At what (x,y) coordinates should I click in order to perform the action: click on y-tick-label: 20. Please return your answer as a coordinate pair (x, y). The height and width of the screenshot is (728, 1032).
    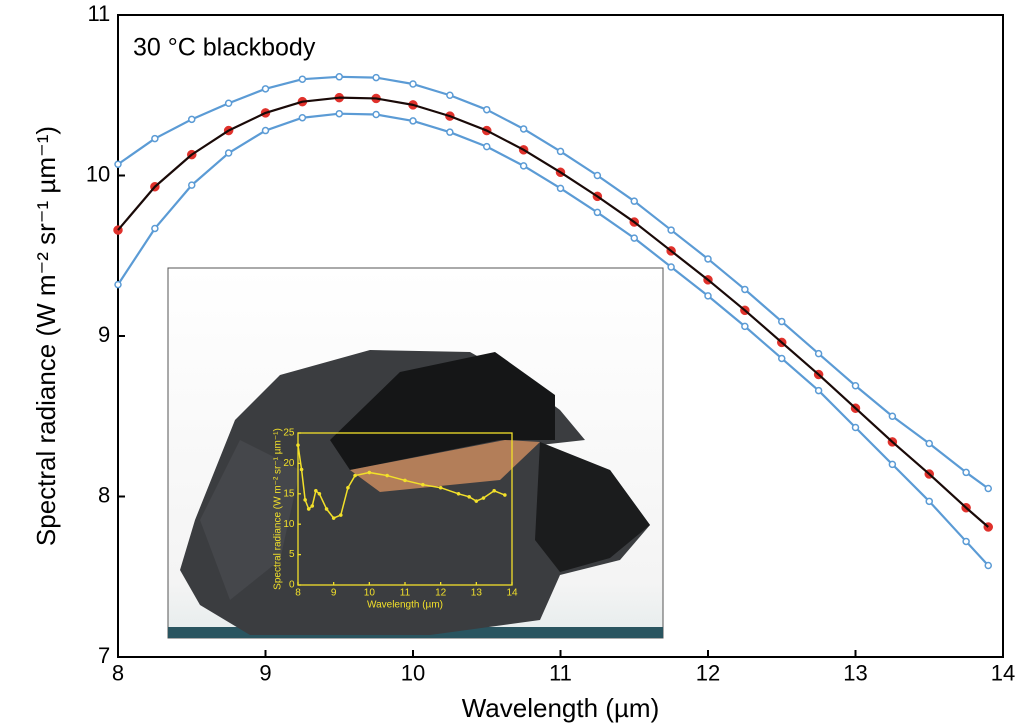
    Looking at the image, I should click on (289, 463).